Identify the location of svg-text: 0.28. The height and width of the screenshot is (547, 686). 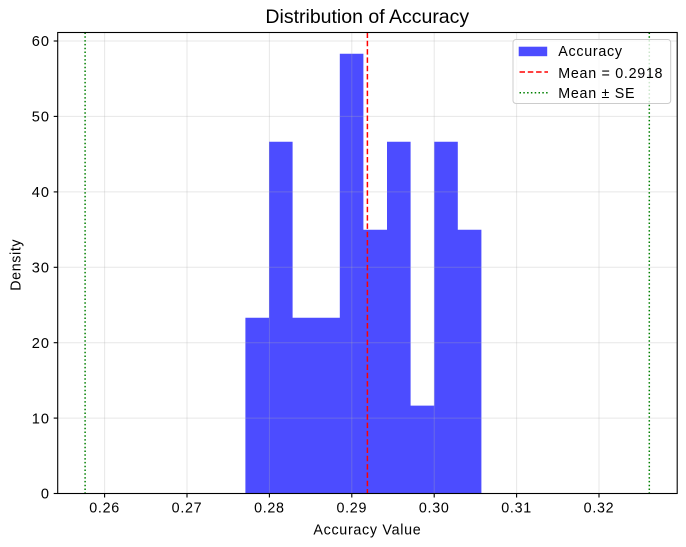
(269, 509).